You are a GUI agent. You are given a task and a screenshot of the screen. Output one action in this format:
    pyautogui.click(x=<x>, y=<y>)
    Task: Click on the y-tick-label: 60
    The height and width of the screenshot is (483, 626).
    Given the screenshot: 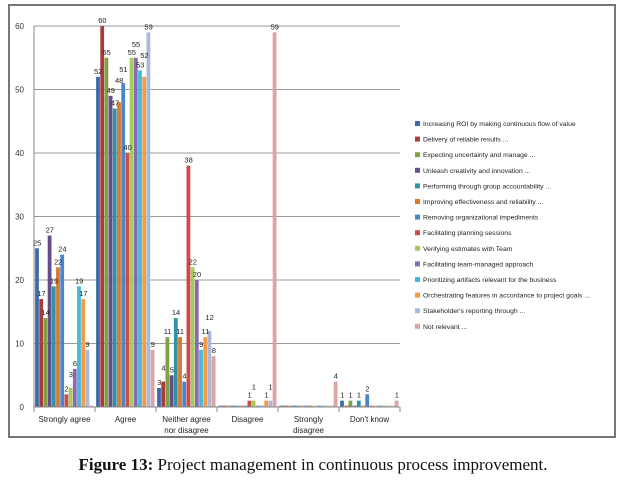 What is the action you would take?
    pyautogui.click(x=19, y=26)
    